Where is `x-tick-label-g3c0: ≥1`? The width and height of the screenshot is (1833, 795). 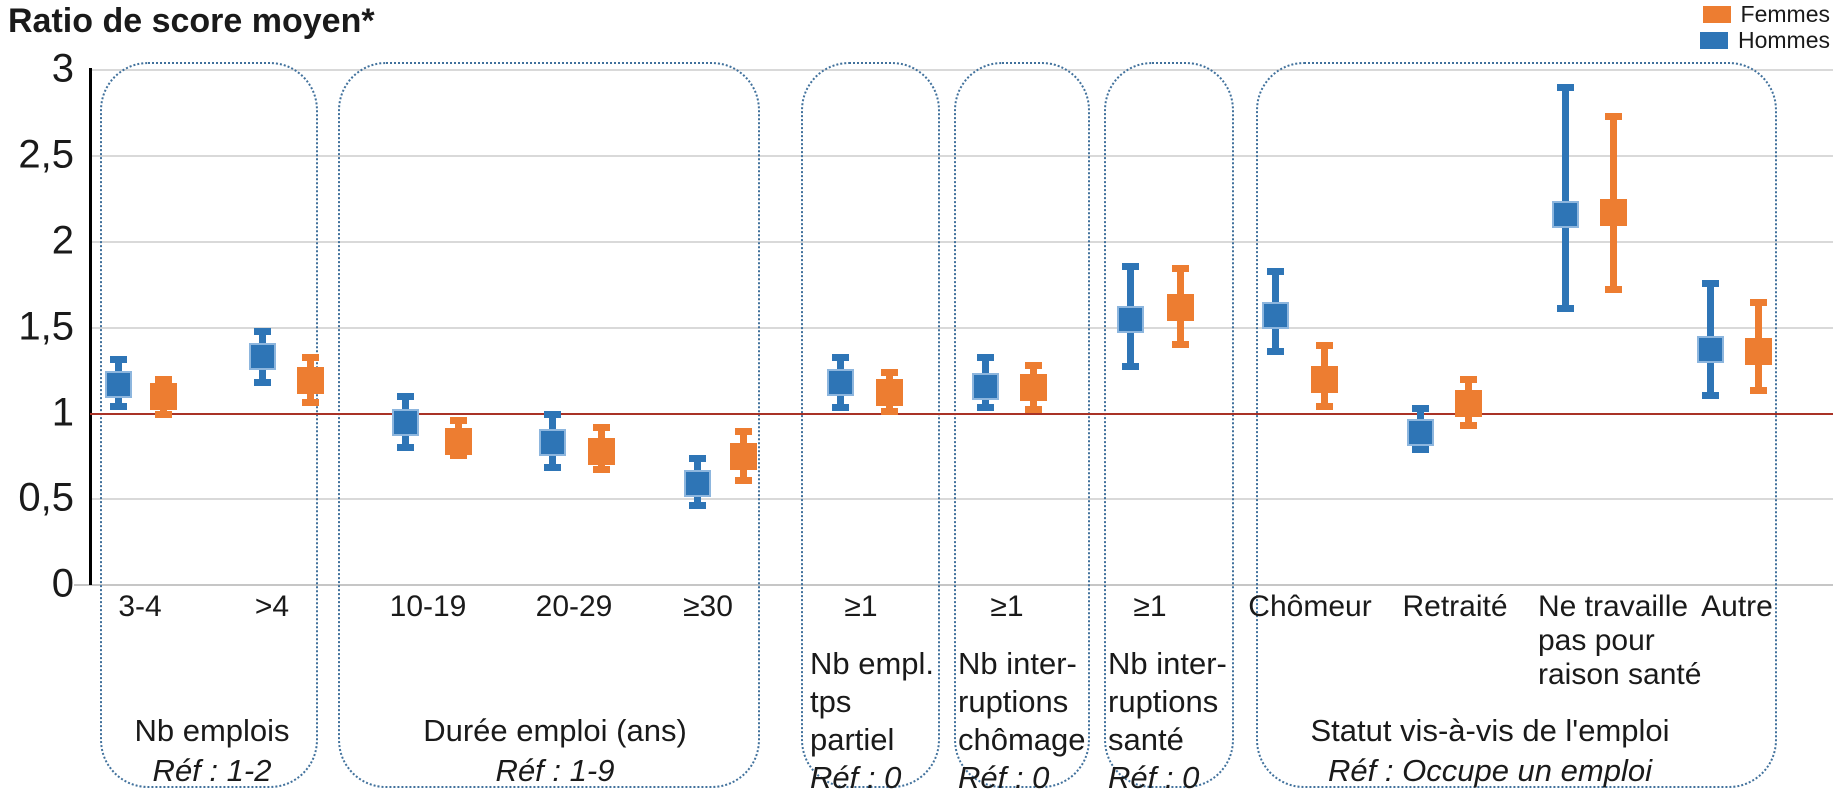
x-tick-label-g3c0: ≥1 is located at coordinates (1007, 606).